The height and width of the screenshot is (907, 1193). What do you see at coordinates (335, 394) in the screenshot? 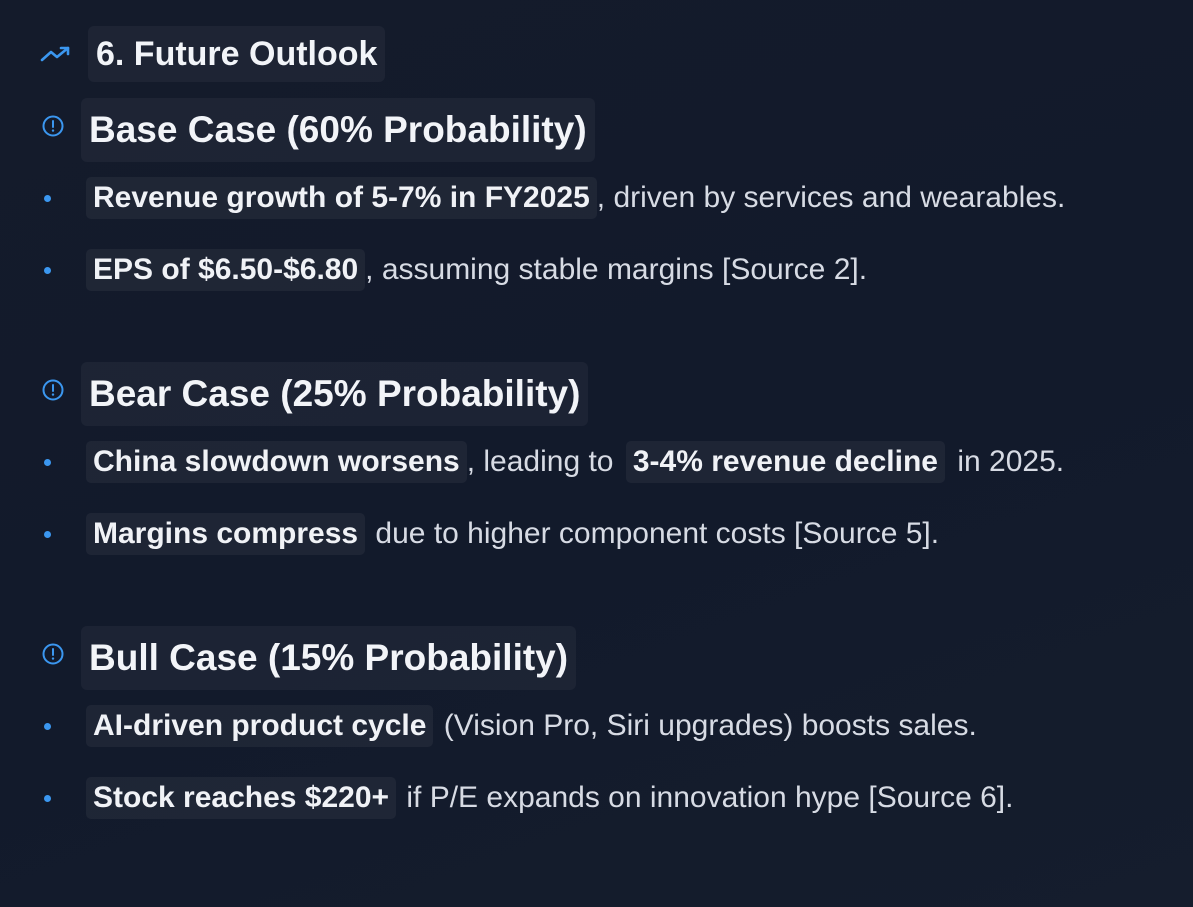
I see `case-title: Bear Case (25% Probability)` at bounding box center [335, 394].